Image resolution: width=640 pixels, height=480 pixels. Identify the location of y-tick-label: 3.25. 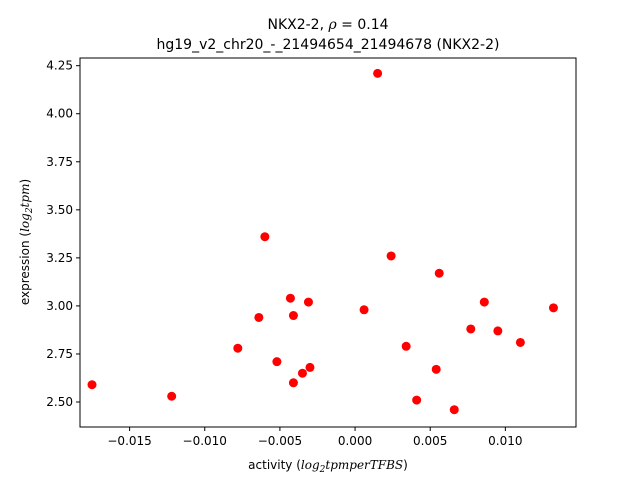
(59, 258).